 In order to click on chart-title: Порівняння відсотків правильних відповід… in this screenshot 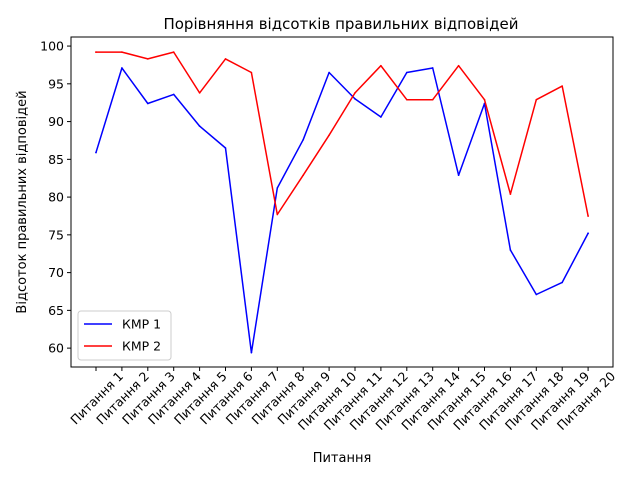, I will do `click(340, 24)`.